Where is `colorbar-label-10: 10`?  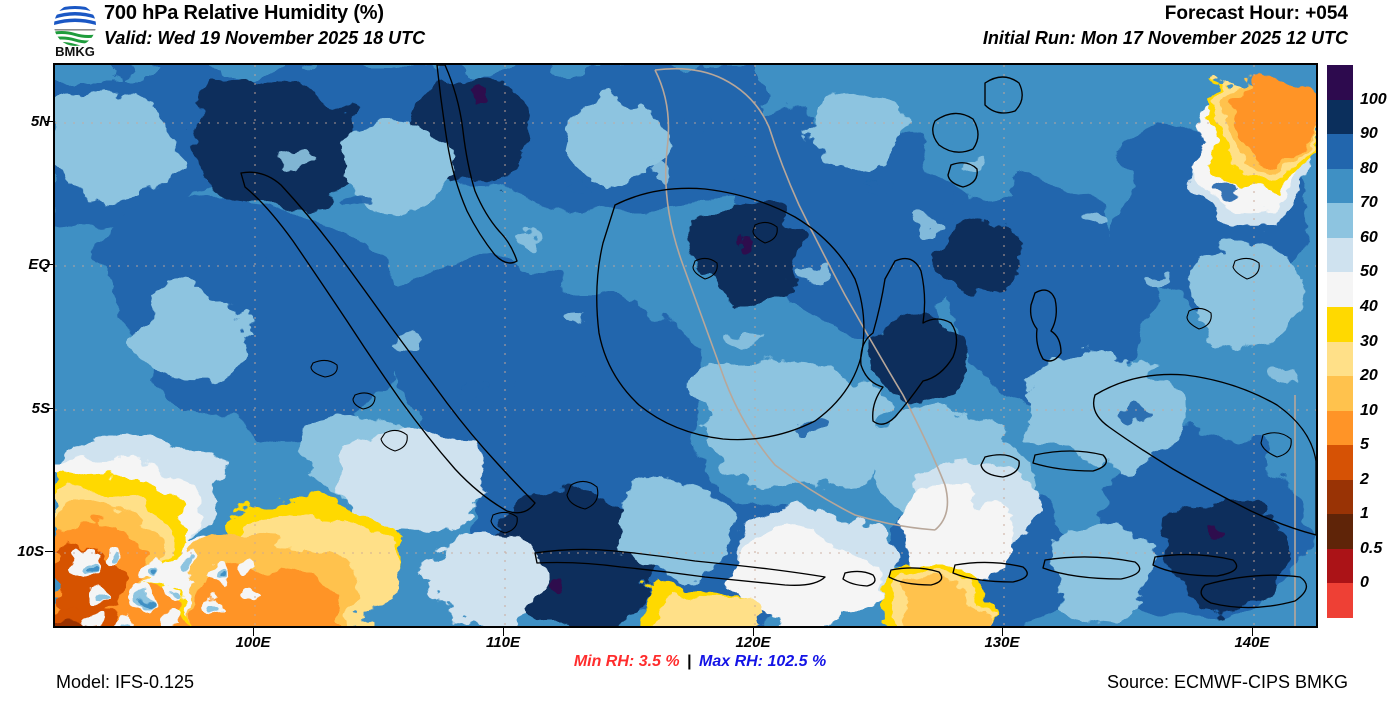
colorbar-label-10: 10 is located at coordinates (1369, 410).